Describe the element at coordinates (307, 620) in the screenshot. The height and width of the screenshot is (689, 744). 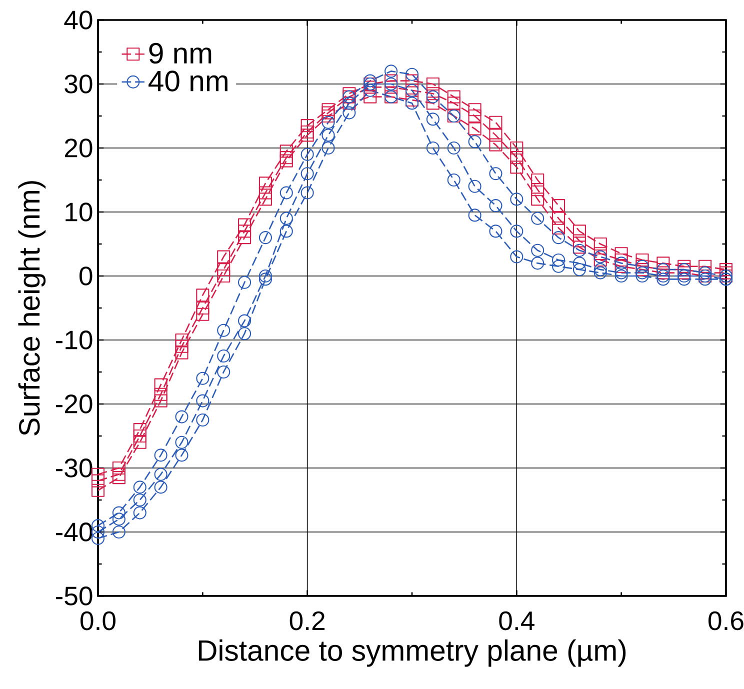
I see `x-tick-label: 0.2` at that location.